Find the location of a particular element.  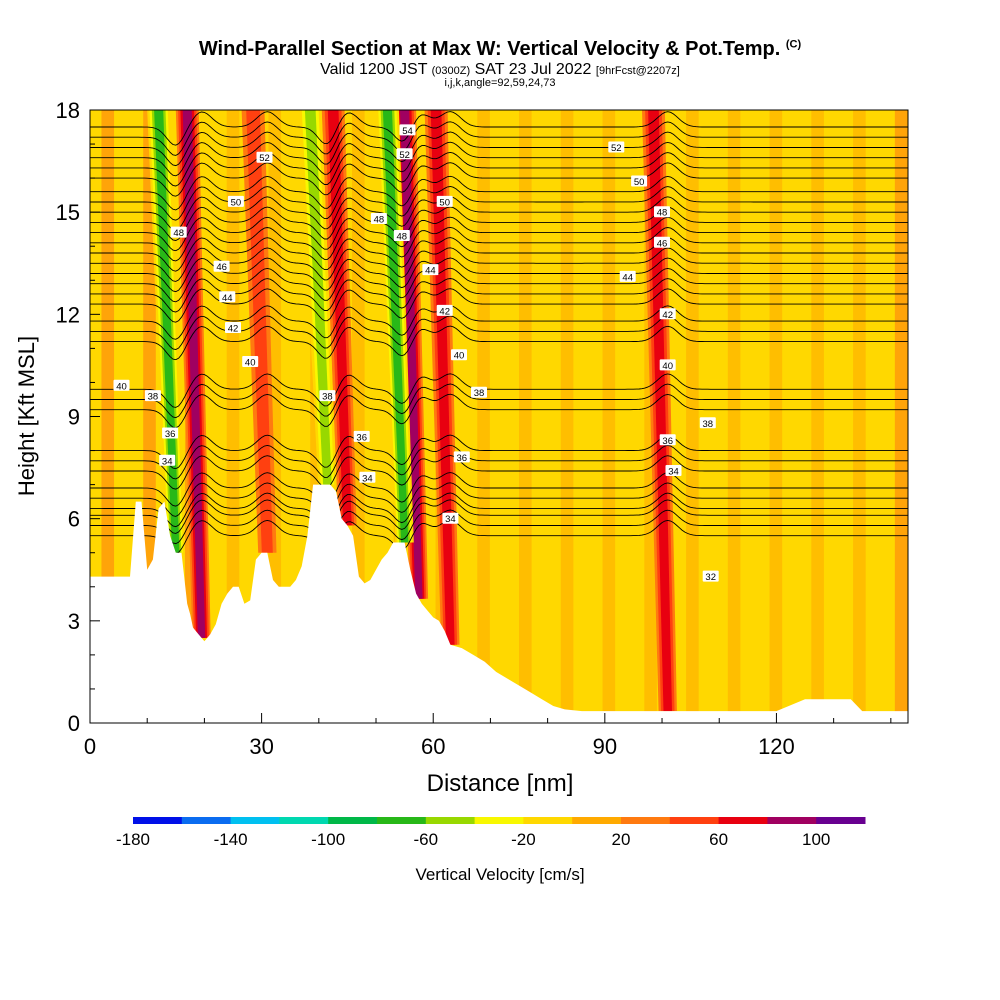

colorbar-tick-label: -180 is located at coordinates (133, 839).